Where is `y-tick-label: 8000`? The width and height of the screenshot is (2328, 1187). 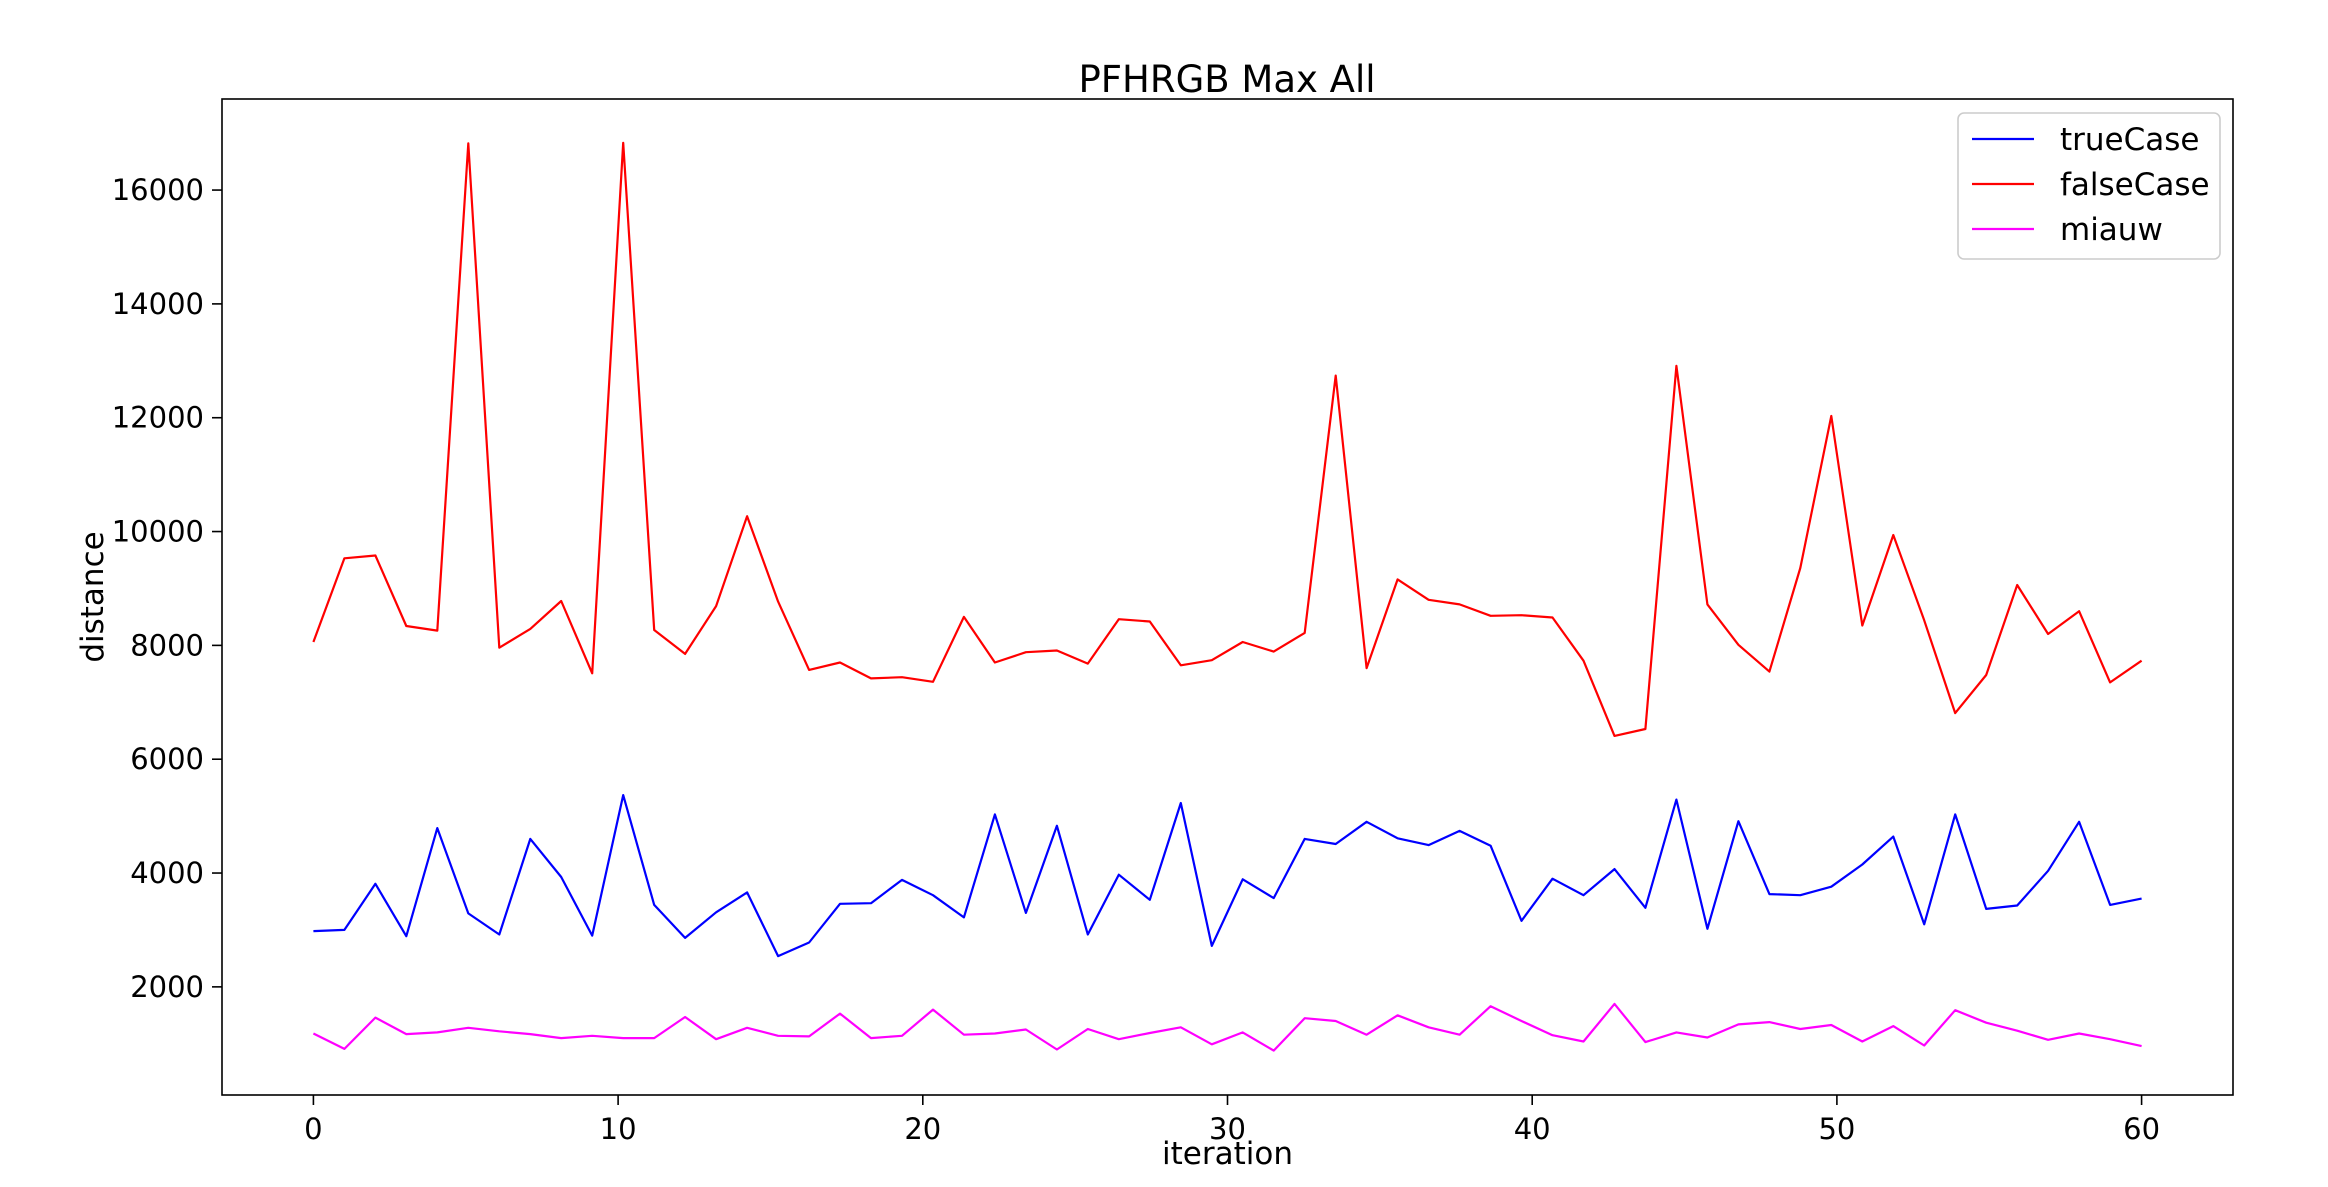
y-tick-label: 8000 is located at coordinates (167, 645).